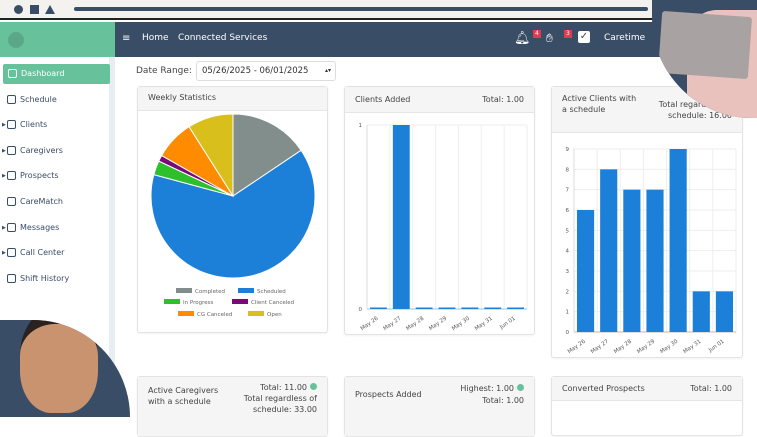 The height and width of the screenshot is (437, 757). I want to click on sidebar-item-messages: ▶ Messages, so click(55, 228).